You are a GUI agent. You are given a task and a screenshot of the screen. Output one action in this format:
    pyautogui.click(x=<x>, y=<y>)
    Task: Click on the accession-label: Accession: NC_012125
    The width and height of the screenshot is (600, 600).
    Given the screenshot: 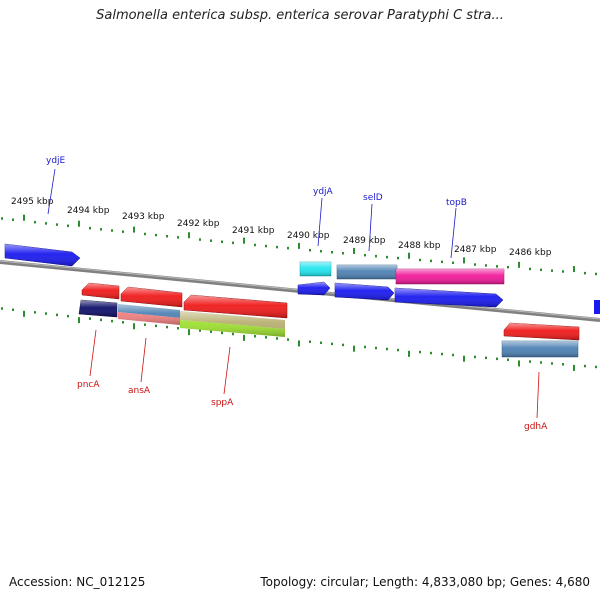 What is the action you would take?
    pyautogui.click(x=77, y=582)
    